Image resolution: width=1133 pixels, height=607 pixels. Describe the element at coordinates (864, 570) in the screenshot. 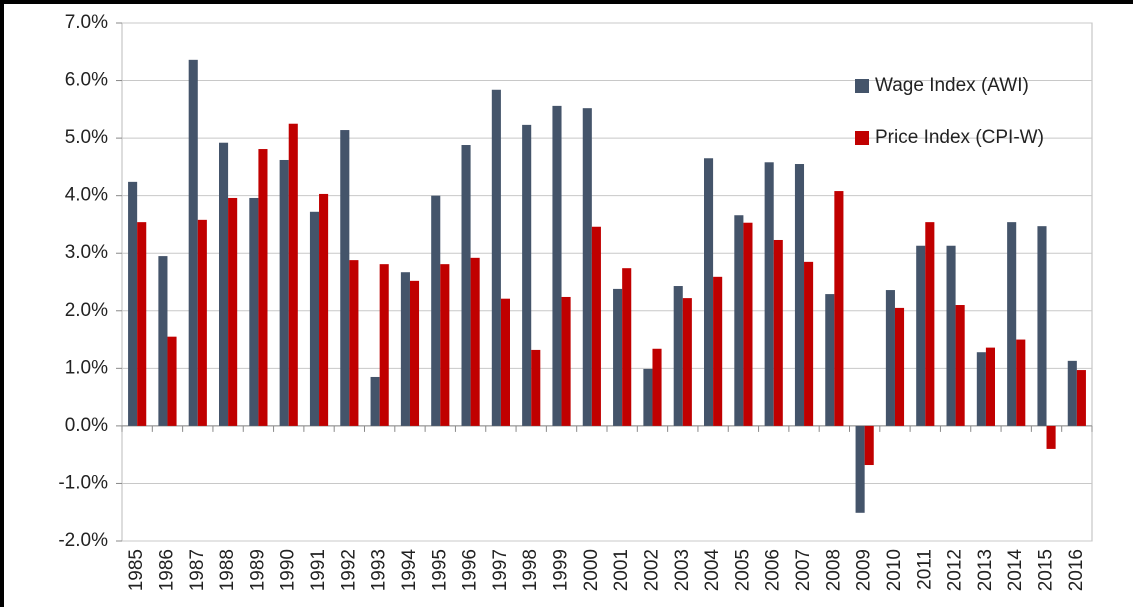

I see `x-tick-label: 2009` at that location.